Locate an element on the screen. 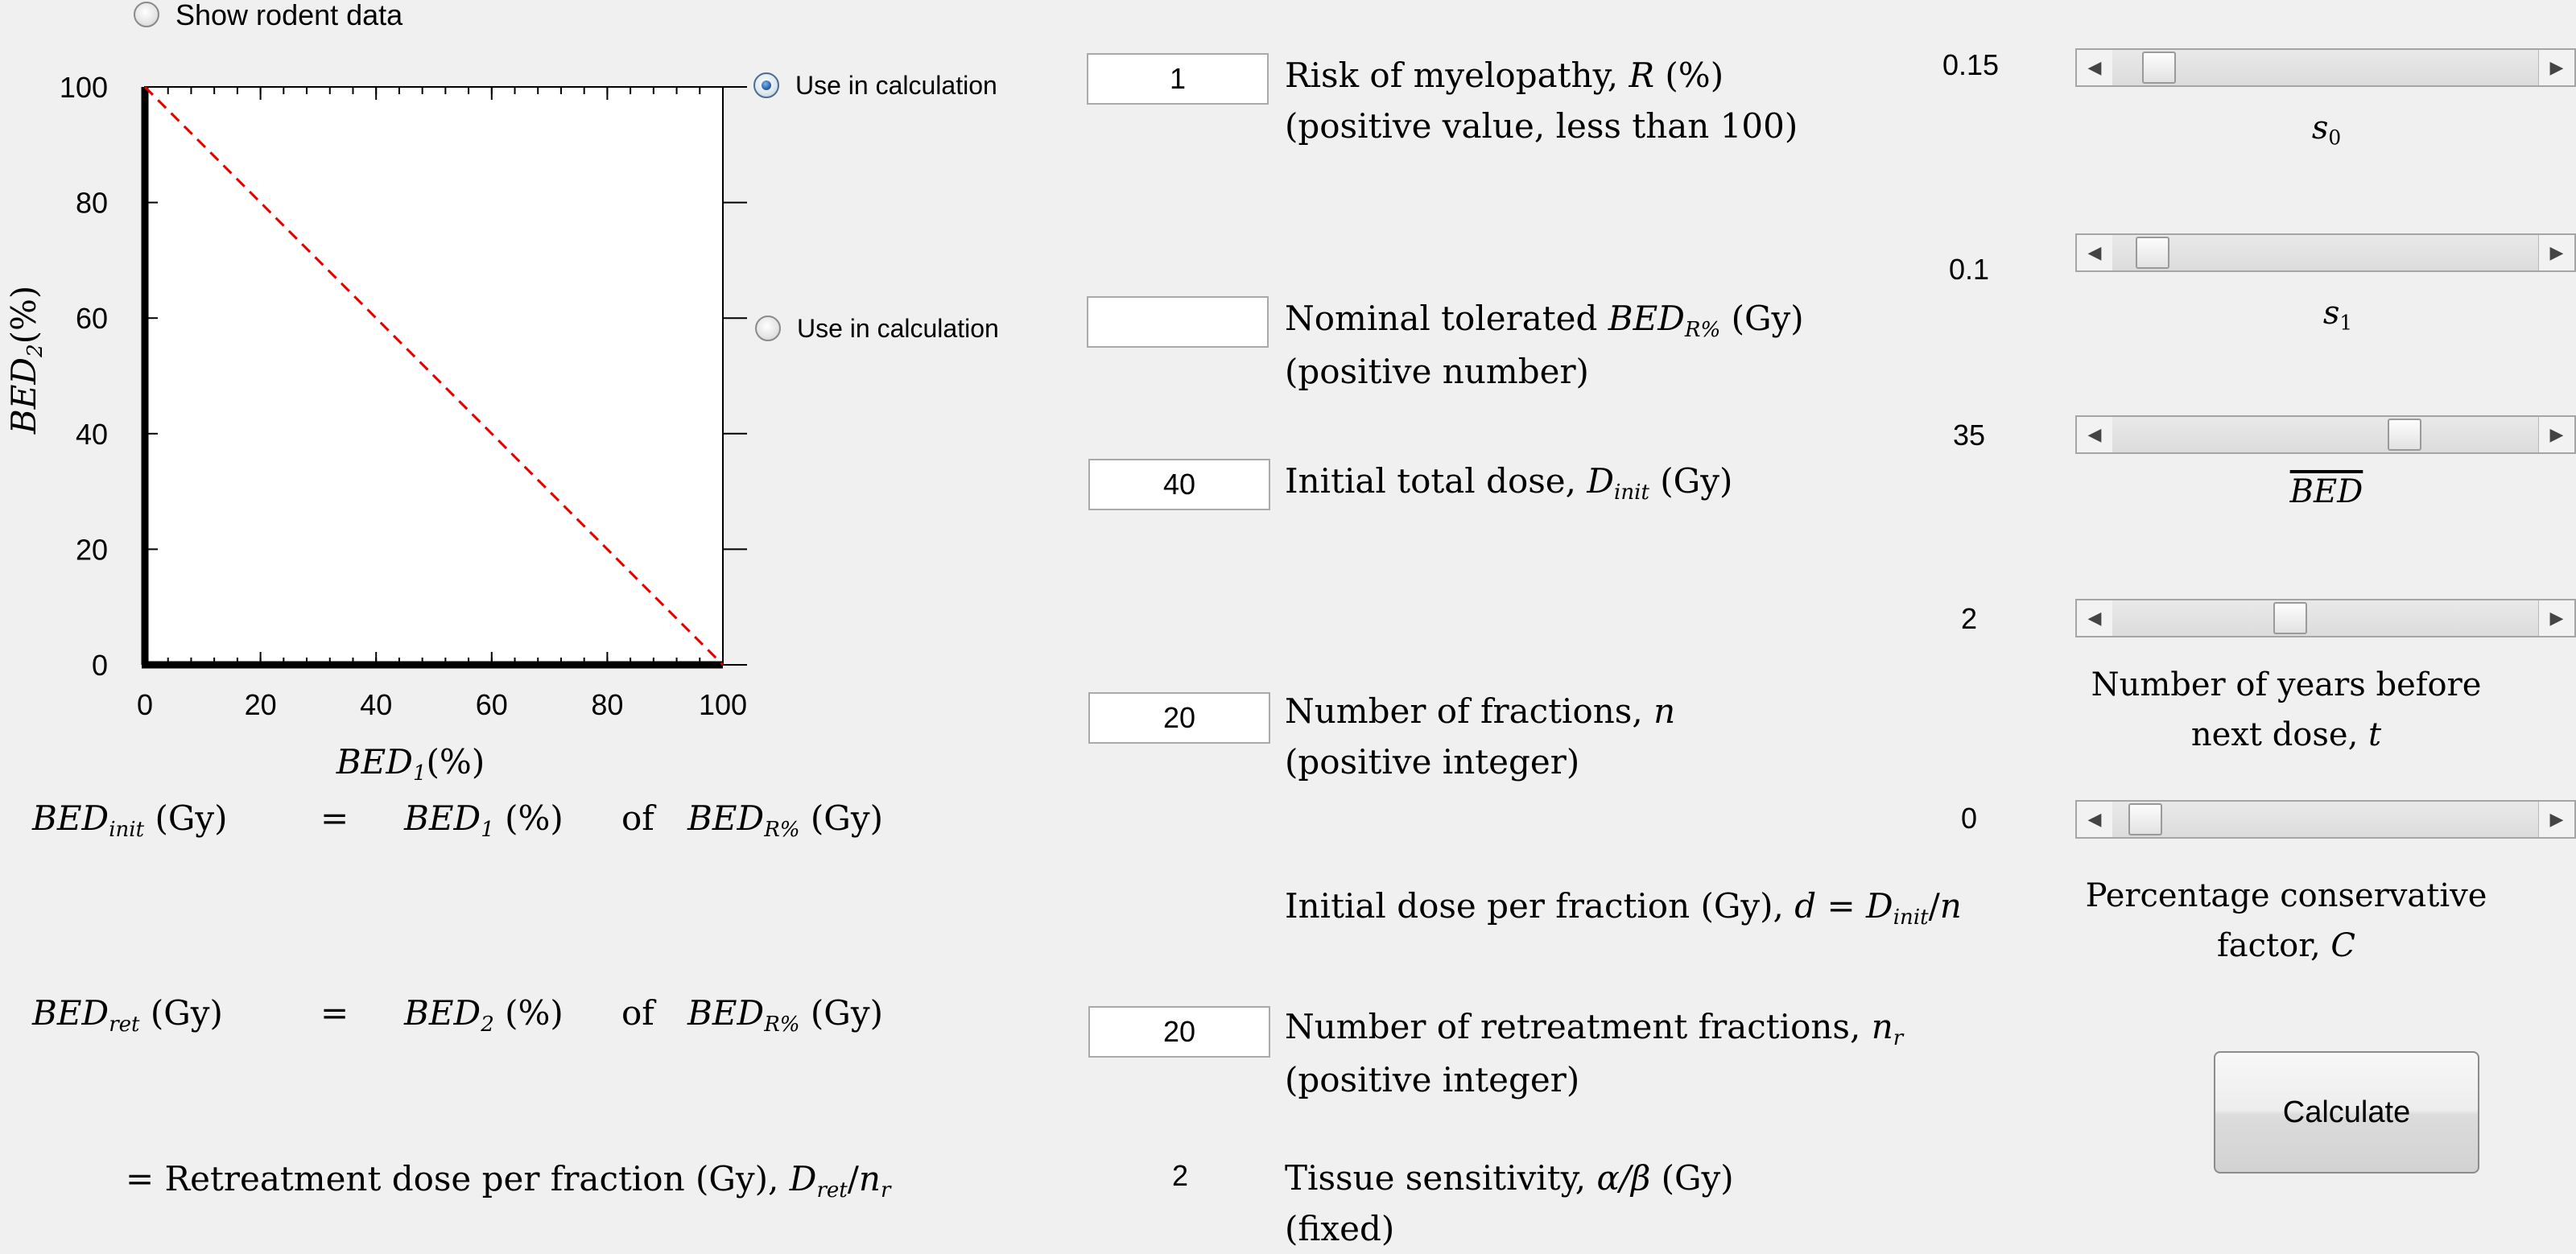 This screenshot has height=1254, width=2576. dinit-input is located at coordinates (1179, 485).